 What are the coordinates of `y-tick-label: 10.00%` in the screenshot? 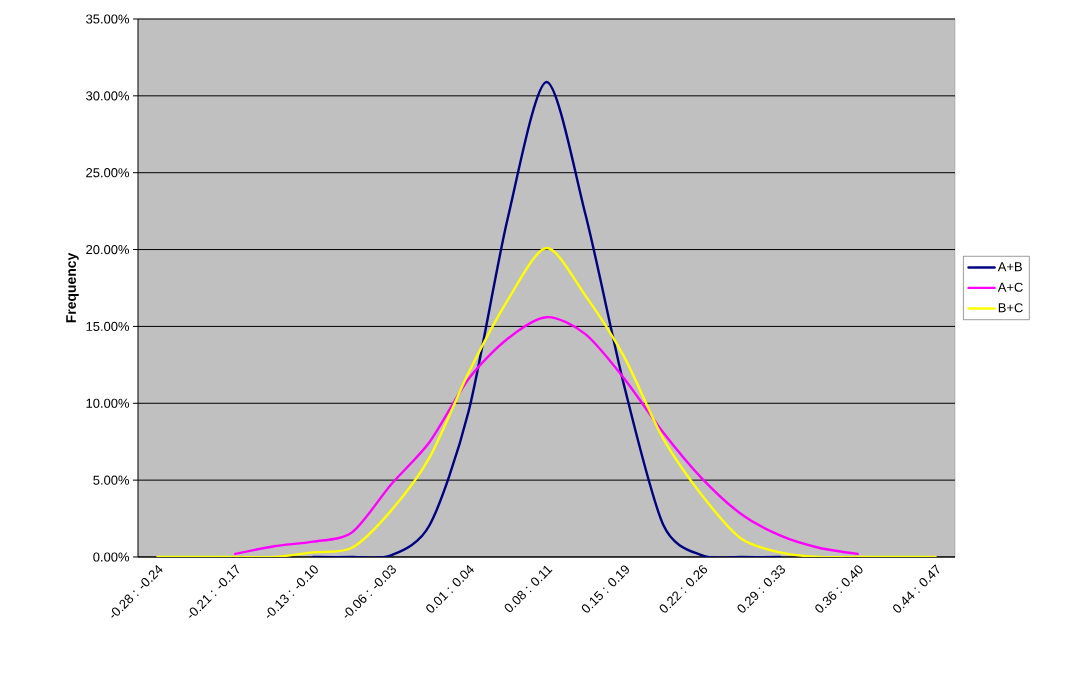 It's located at (108, 403).